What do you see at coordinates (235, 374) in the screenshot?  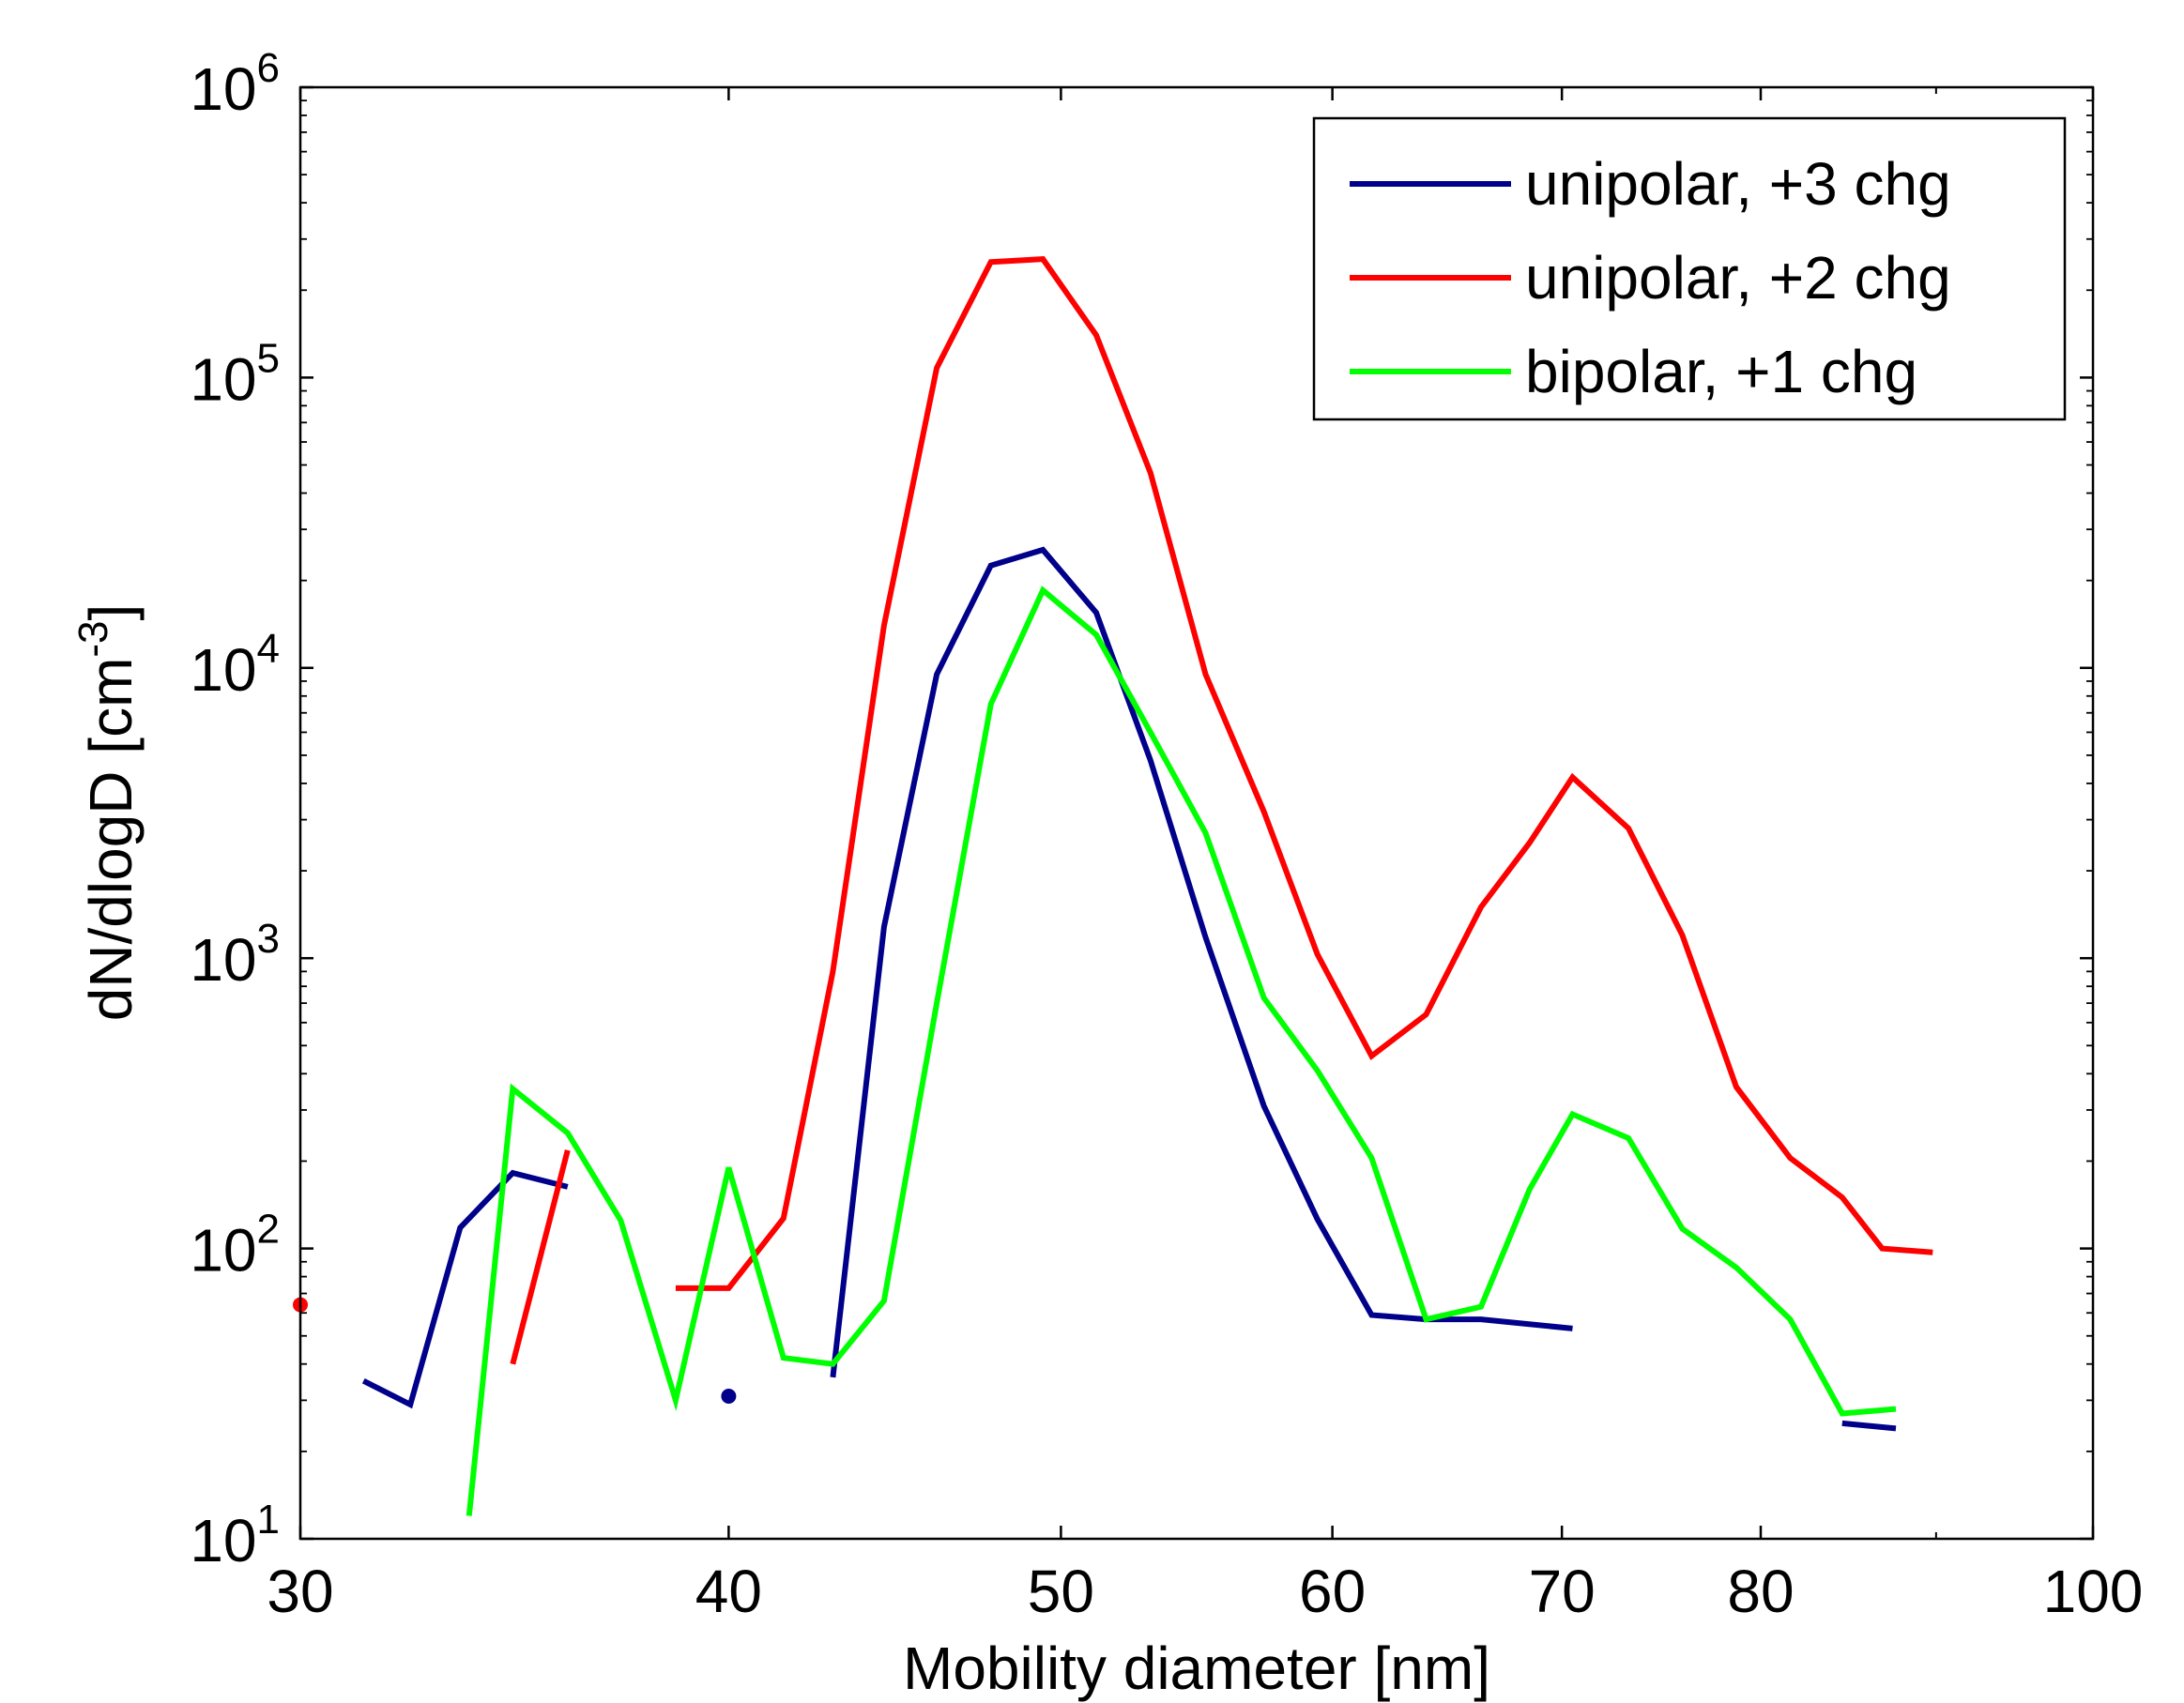 I see `y-tick-label: 10⁵` at bounding box center [235, 374].